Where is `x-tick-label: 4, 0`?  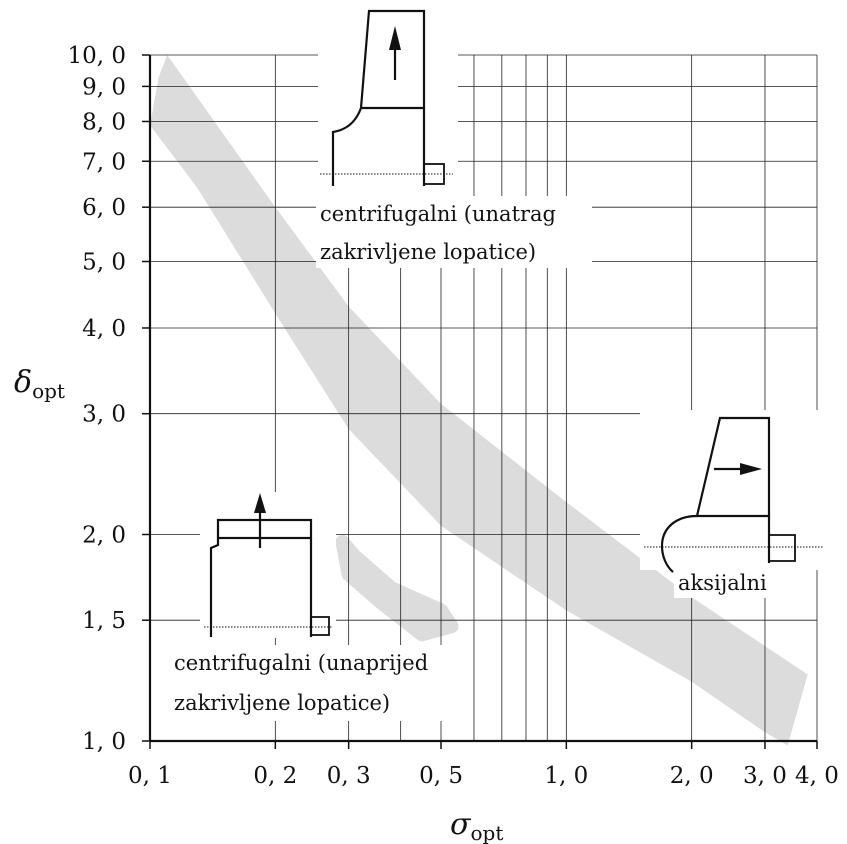 x-tick-label: 4, 0 is located at coordinates (817, 776).